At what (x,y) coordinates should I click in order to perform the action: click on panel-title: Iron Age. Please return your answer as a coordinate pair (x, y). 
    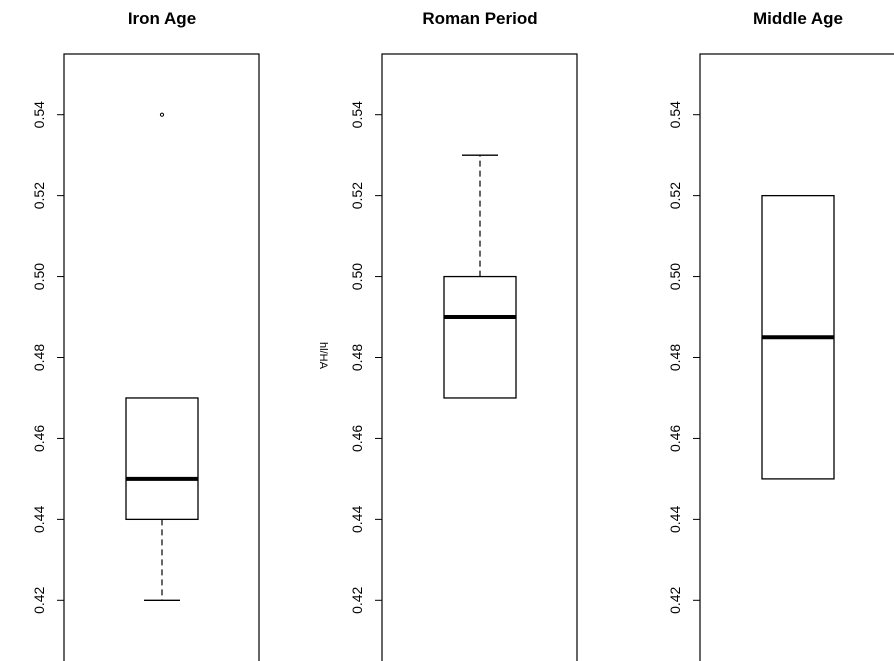
    Looking at the image, I should click on (162, 18).